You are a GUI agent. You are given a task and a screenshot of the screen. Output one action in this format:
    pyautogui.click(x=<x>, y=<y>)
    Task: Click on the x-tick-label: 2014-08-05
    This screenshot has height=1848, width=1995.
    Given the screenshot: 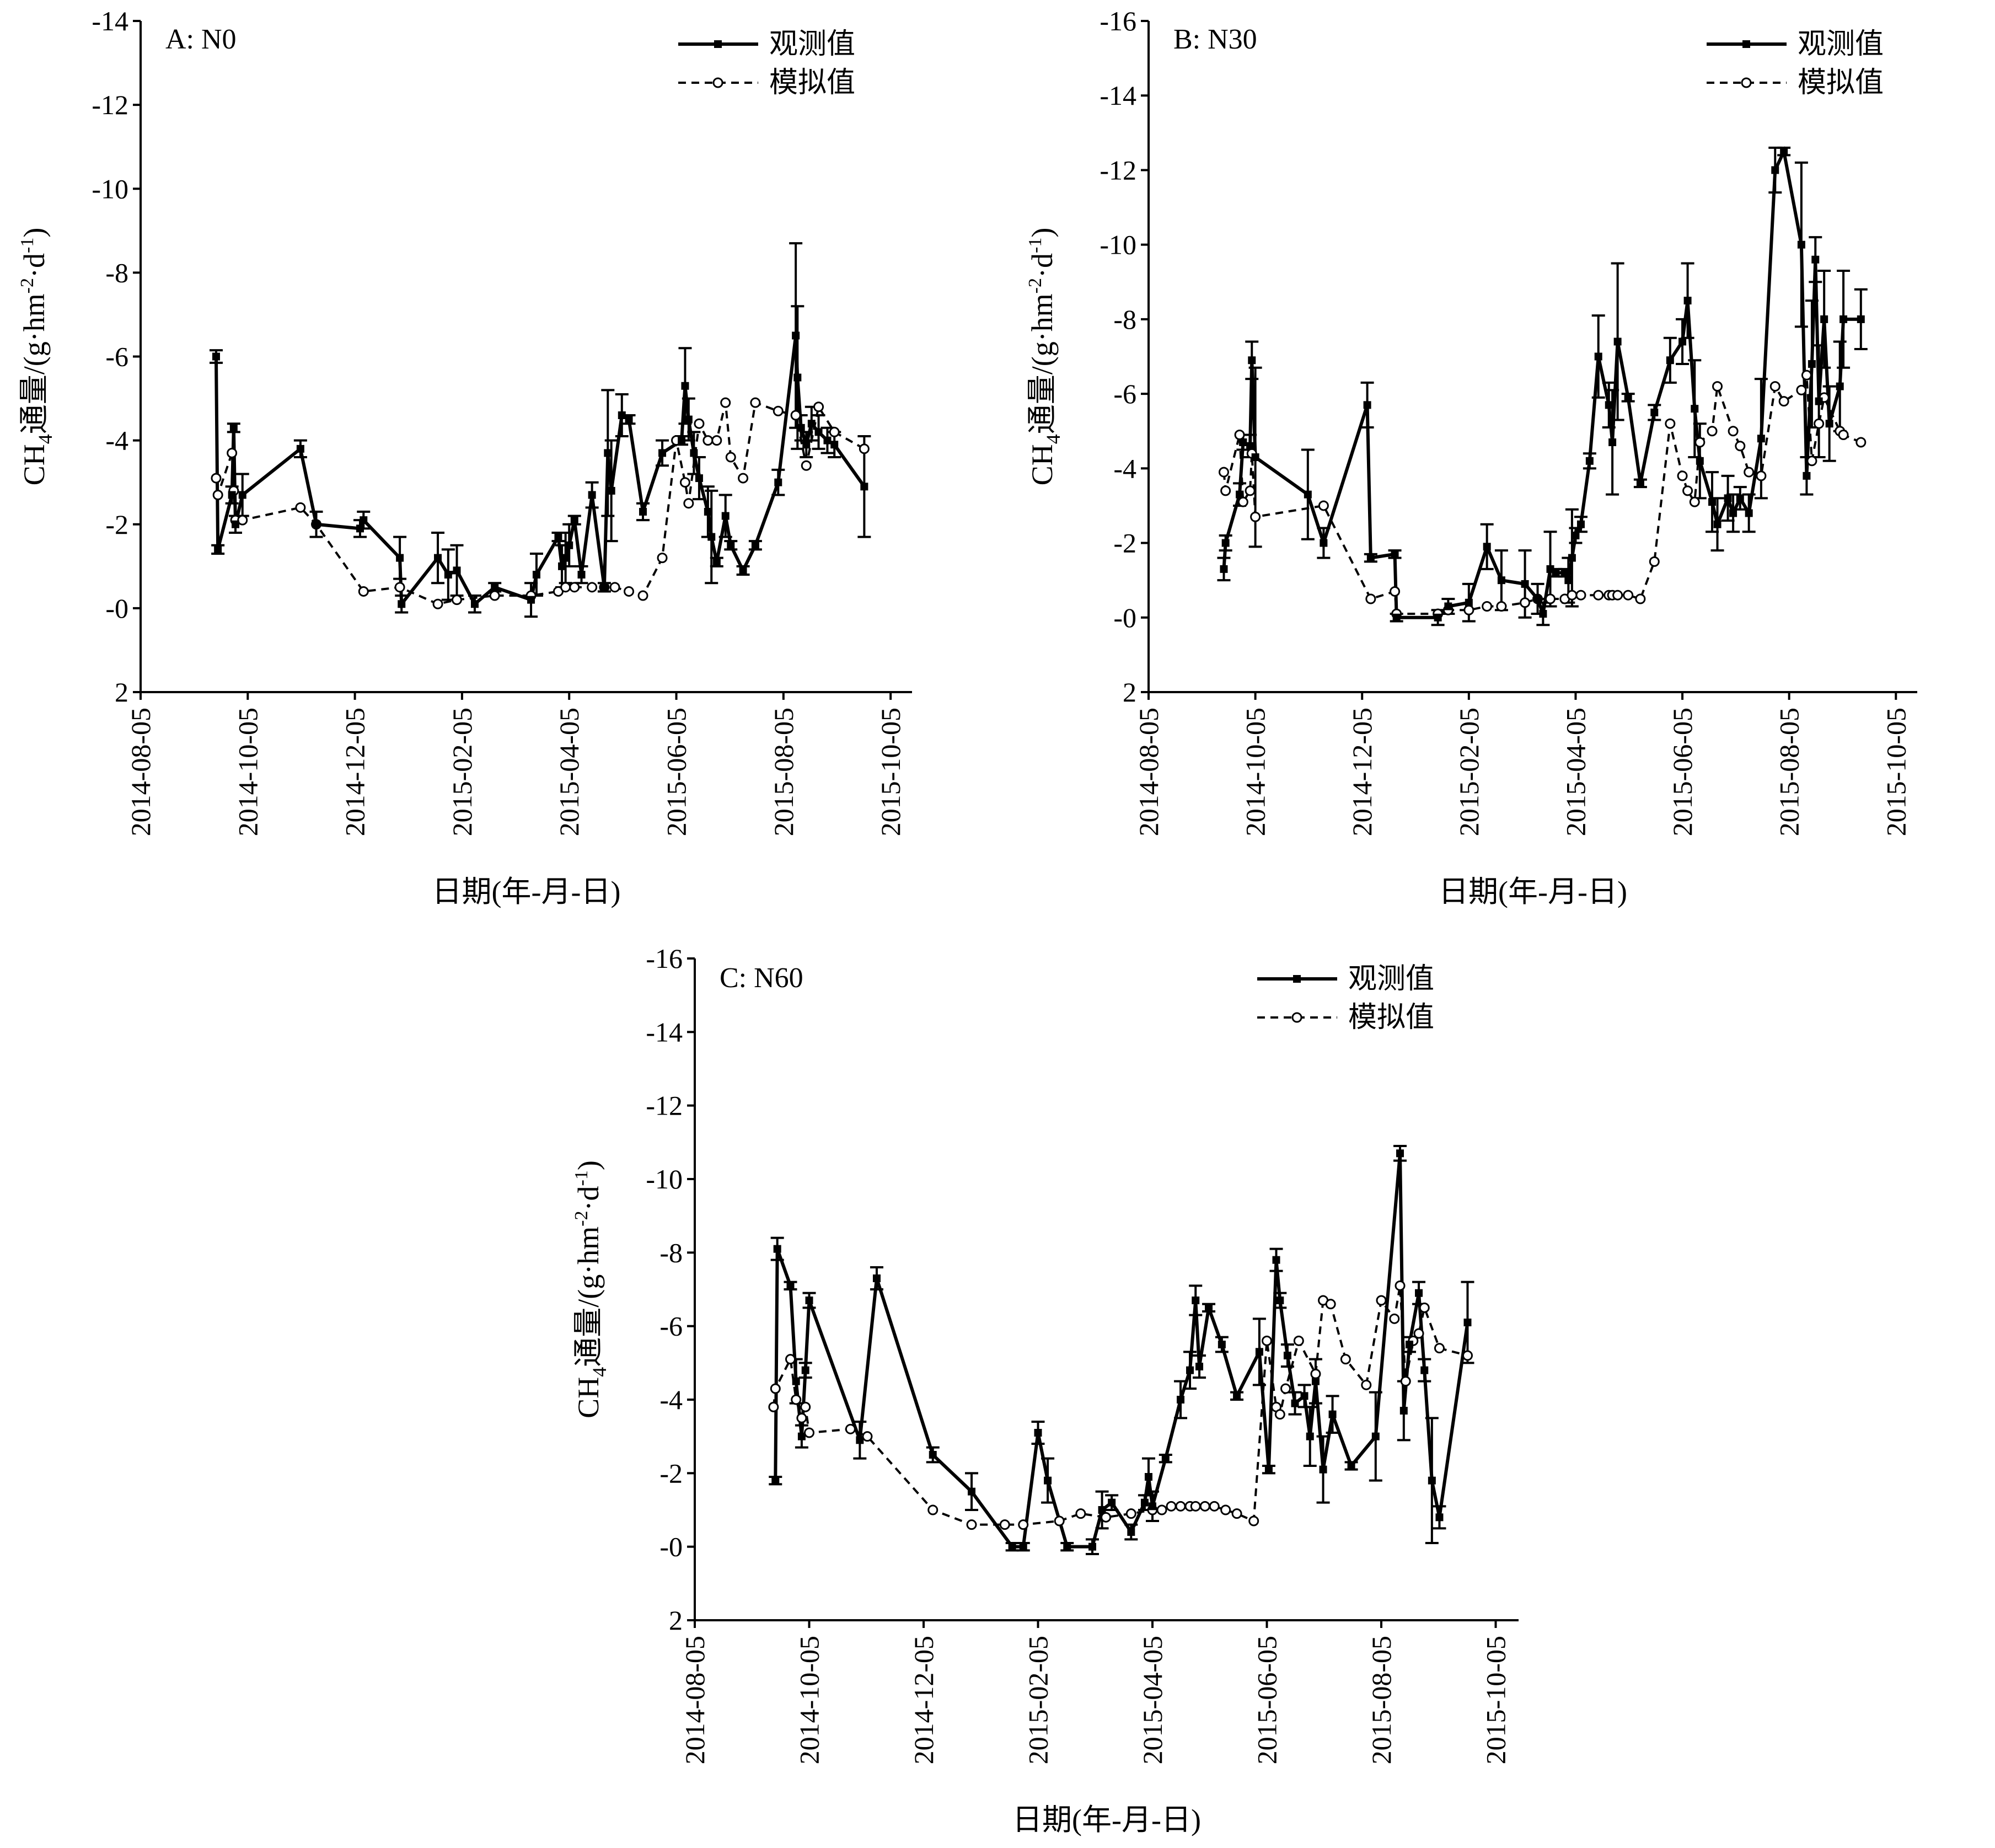 What is the action you would take?
    pyautogui.click(x=694, y=1700)
    